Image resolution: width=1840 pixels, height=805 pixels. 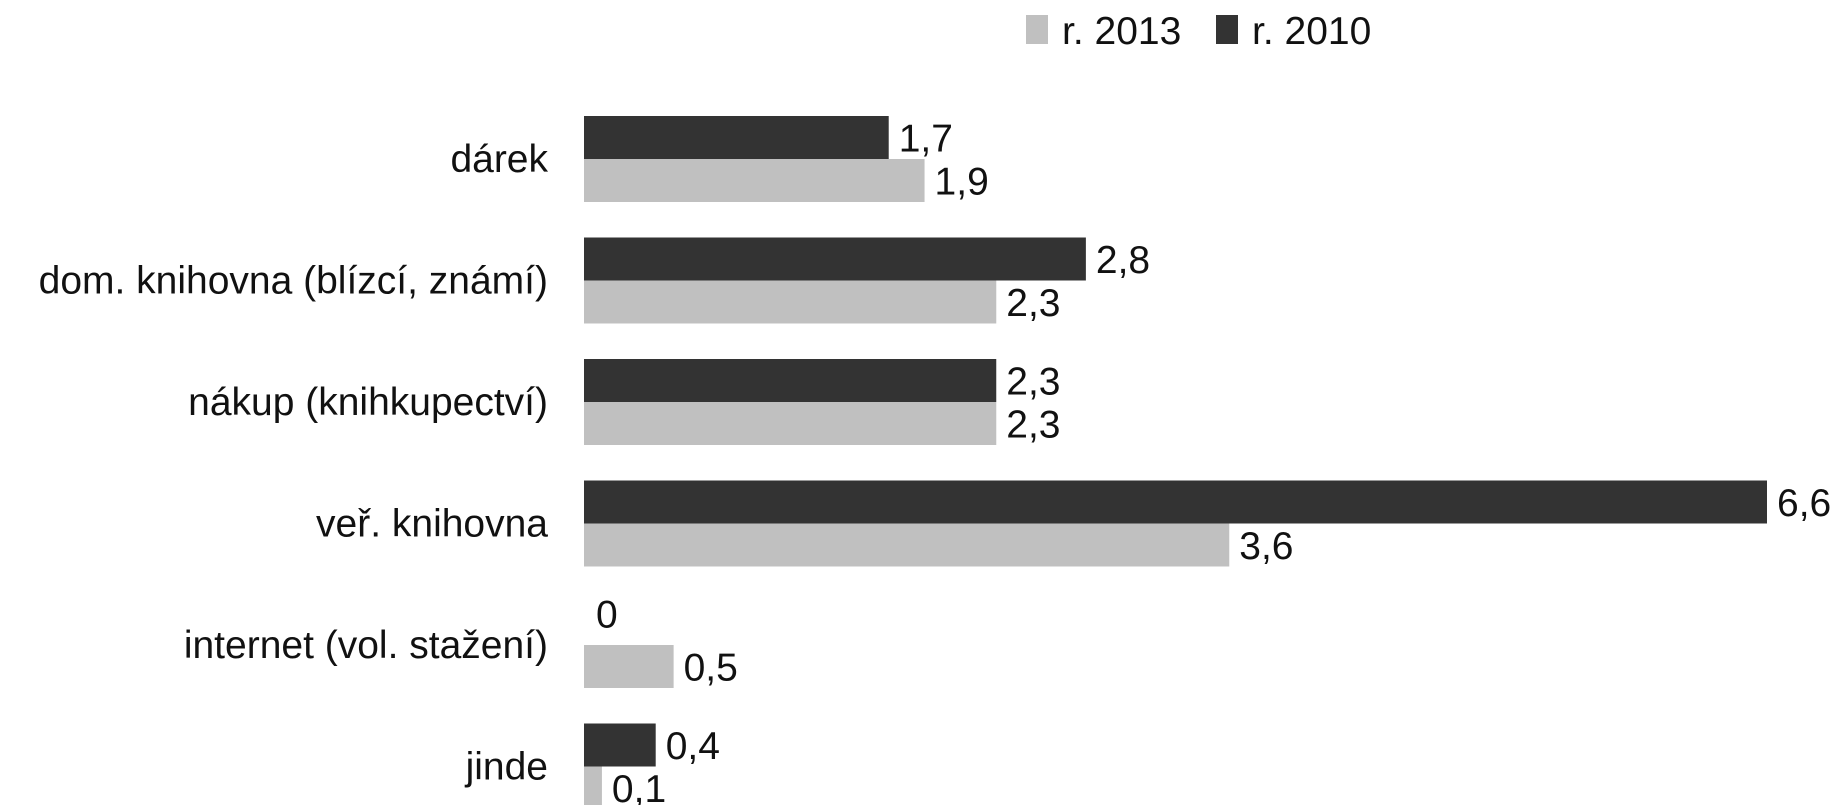 I want to click on bar-r-2013-darek, so click(x=754, y=180).